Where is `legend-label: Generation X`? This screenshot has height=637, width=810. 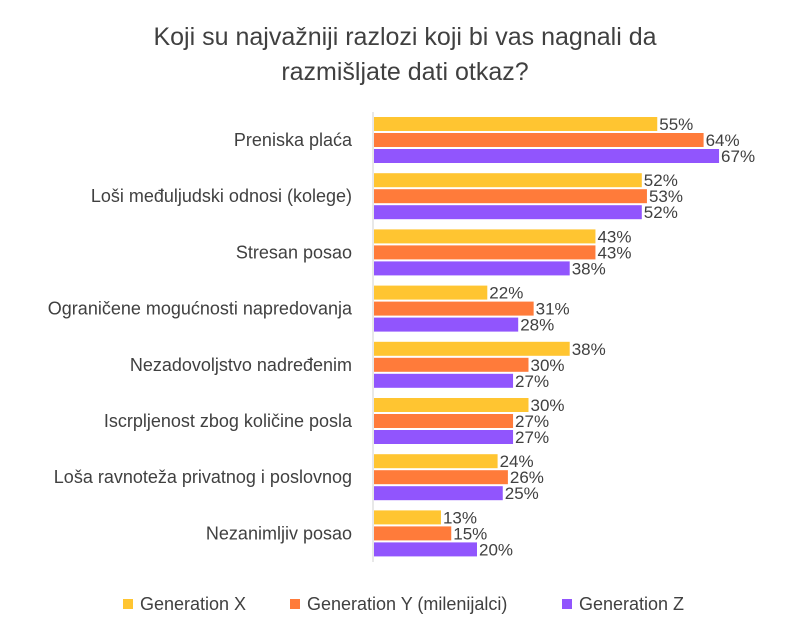
legend-label: Generation X is located at coordinates (193, 604).